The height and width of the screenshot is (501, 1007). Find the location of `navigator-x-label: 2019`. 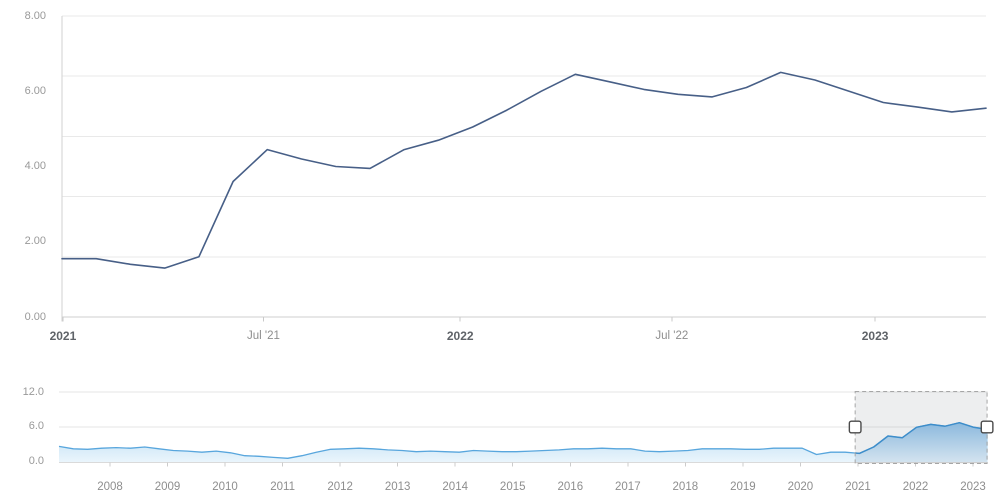

navigator-x-label: 2019 is located at coordinates (743, 487).